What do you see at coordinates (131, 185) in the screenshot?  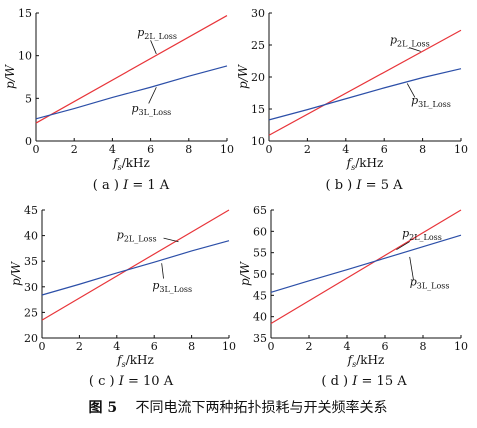 I see `panel-caption: ( a ) I = 1 A` at bounding box center [131, 185].